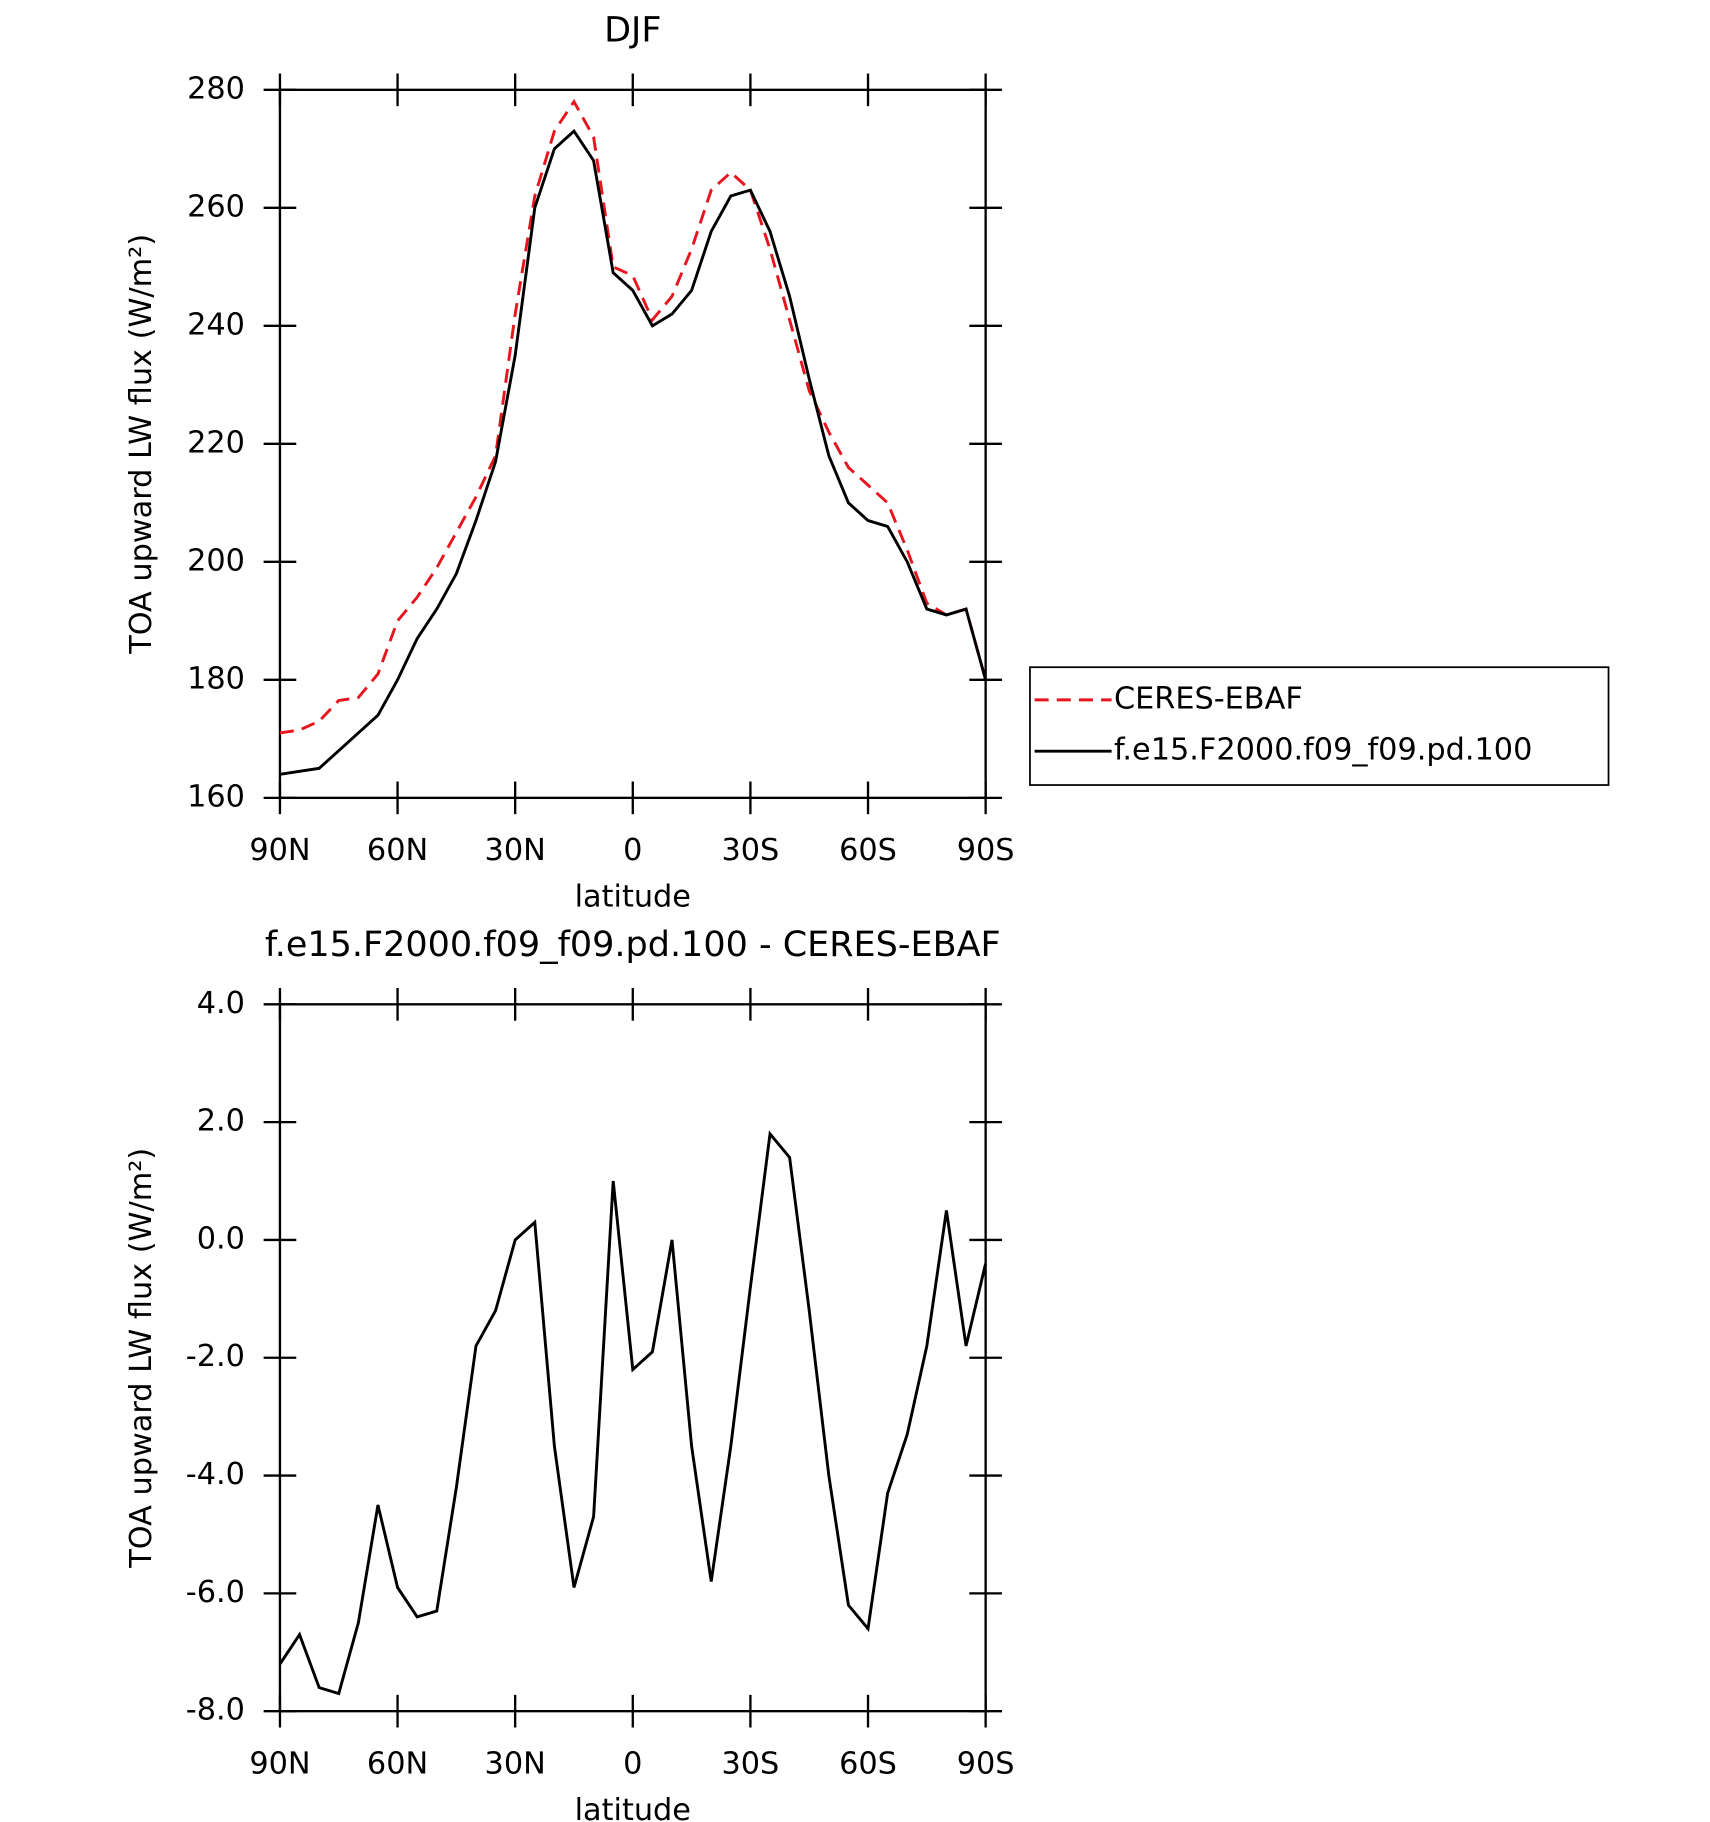  What do you see at coordinates (221, 1003) in the screenshot?
I see `y-tick-label: 4.0` at bounding box center [221, 1003].